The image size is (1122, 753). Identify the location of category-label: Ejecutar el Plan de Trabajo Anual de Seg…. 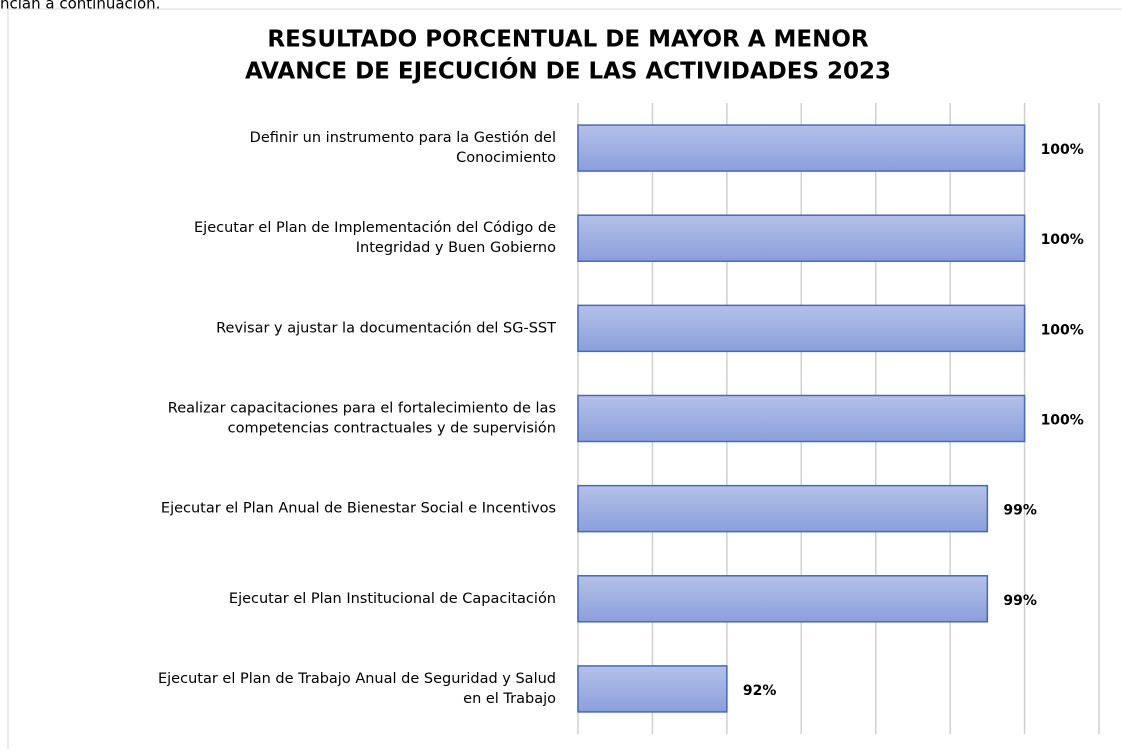
(357, 689).